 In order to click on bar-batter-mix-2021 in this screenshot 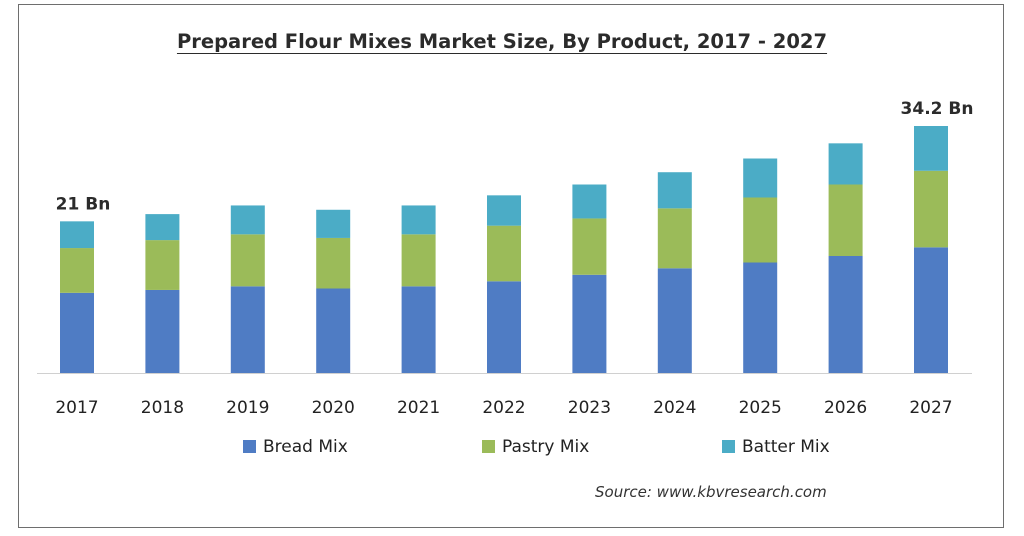, I will do `click(418, 220)`.